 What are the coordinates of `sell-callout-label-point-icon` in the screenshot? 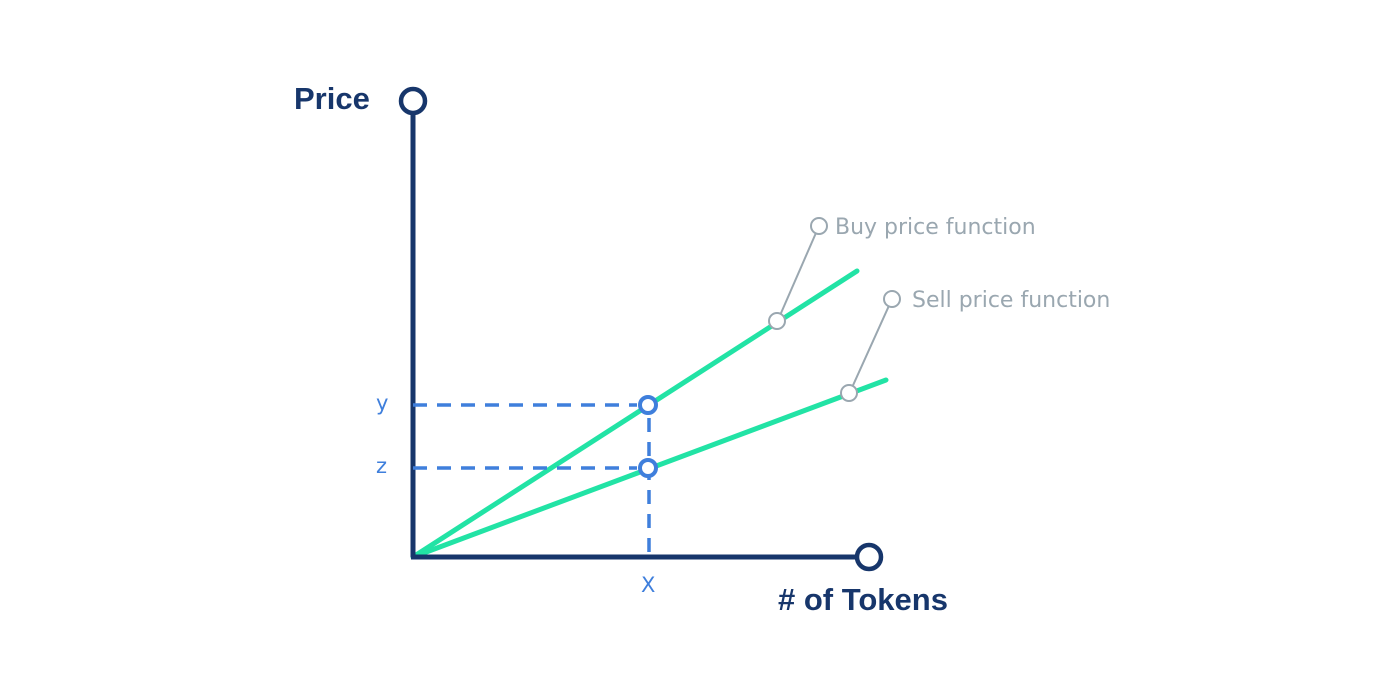 It's located at (892, 299).